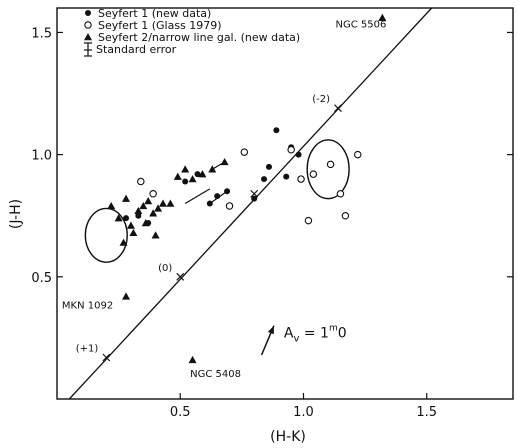 This screenshot has width=518, height=448. Describe the element at coordinates (41, 156) in the screenshot. I see `y-tick-label: 1.0` at that location.